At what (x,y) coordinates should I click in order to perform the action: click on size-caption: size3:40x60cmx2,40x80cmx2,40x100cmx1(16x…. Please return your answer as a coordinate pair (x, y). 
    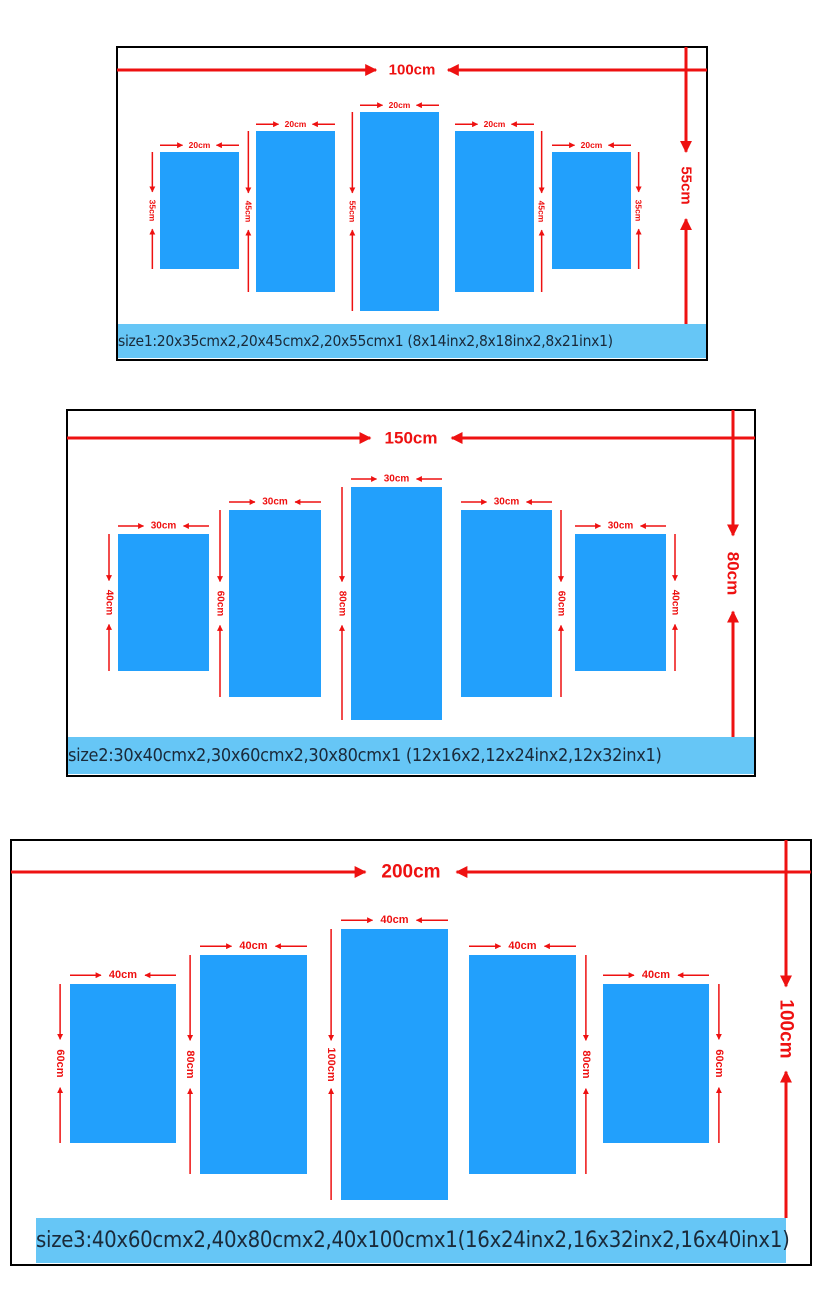
    Looking at the image, I should click on (413, 1240).